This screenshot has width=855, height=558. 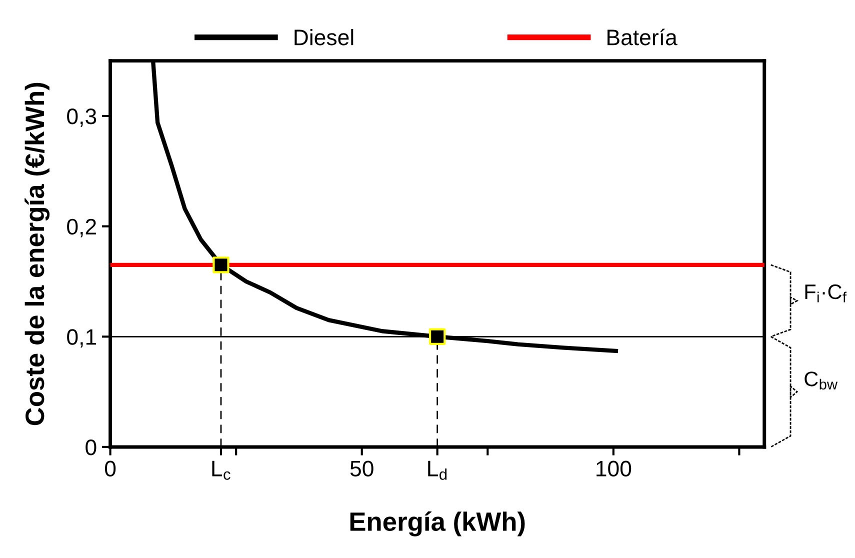 I want to click on x-tick-label: L$_{c}$, so click(x=221, y=470).